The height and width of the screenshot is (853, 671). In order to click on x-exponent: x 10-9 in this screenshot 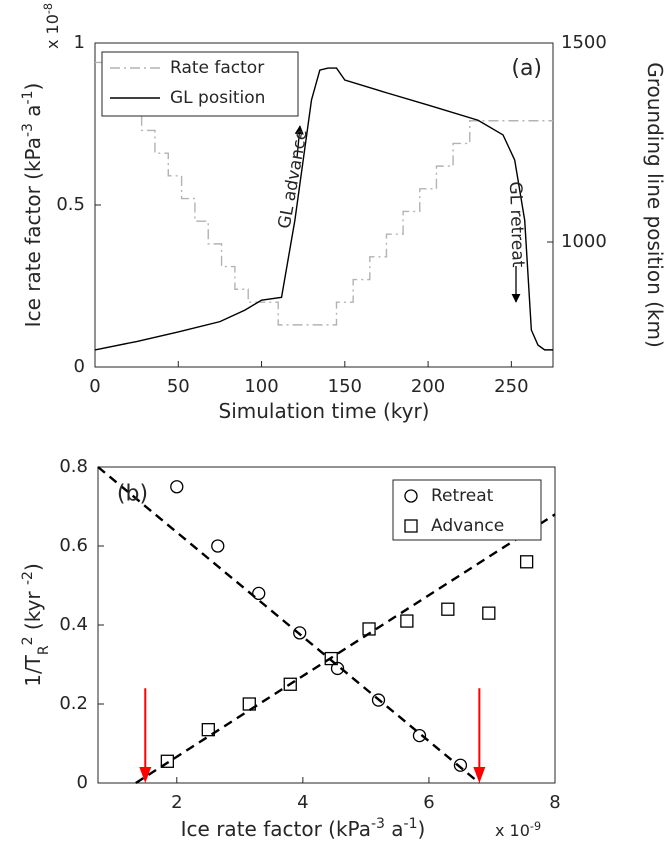, I will do `click(518, 830)`.